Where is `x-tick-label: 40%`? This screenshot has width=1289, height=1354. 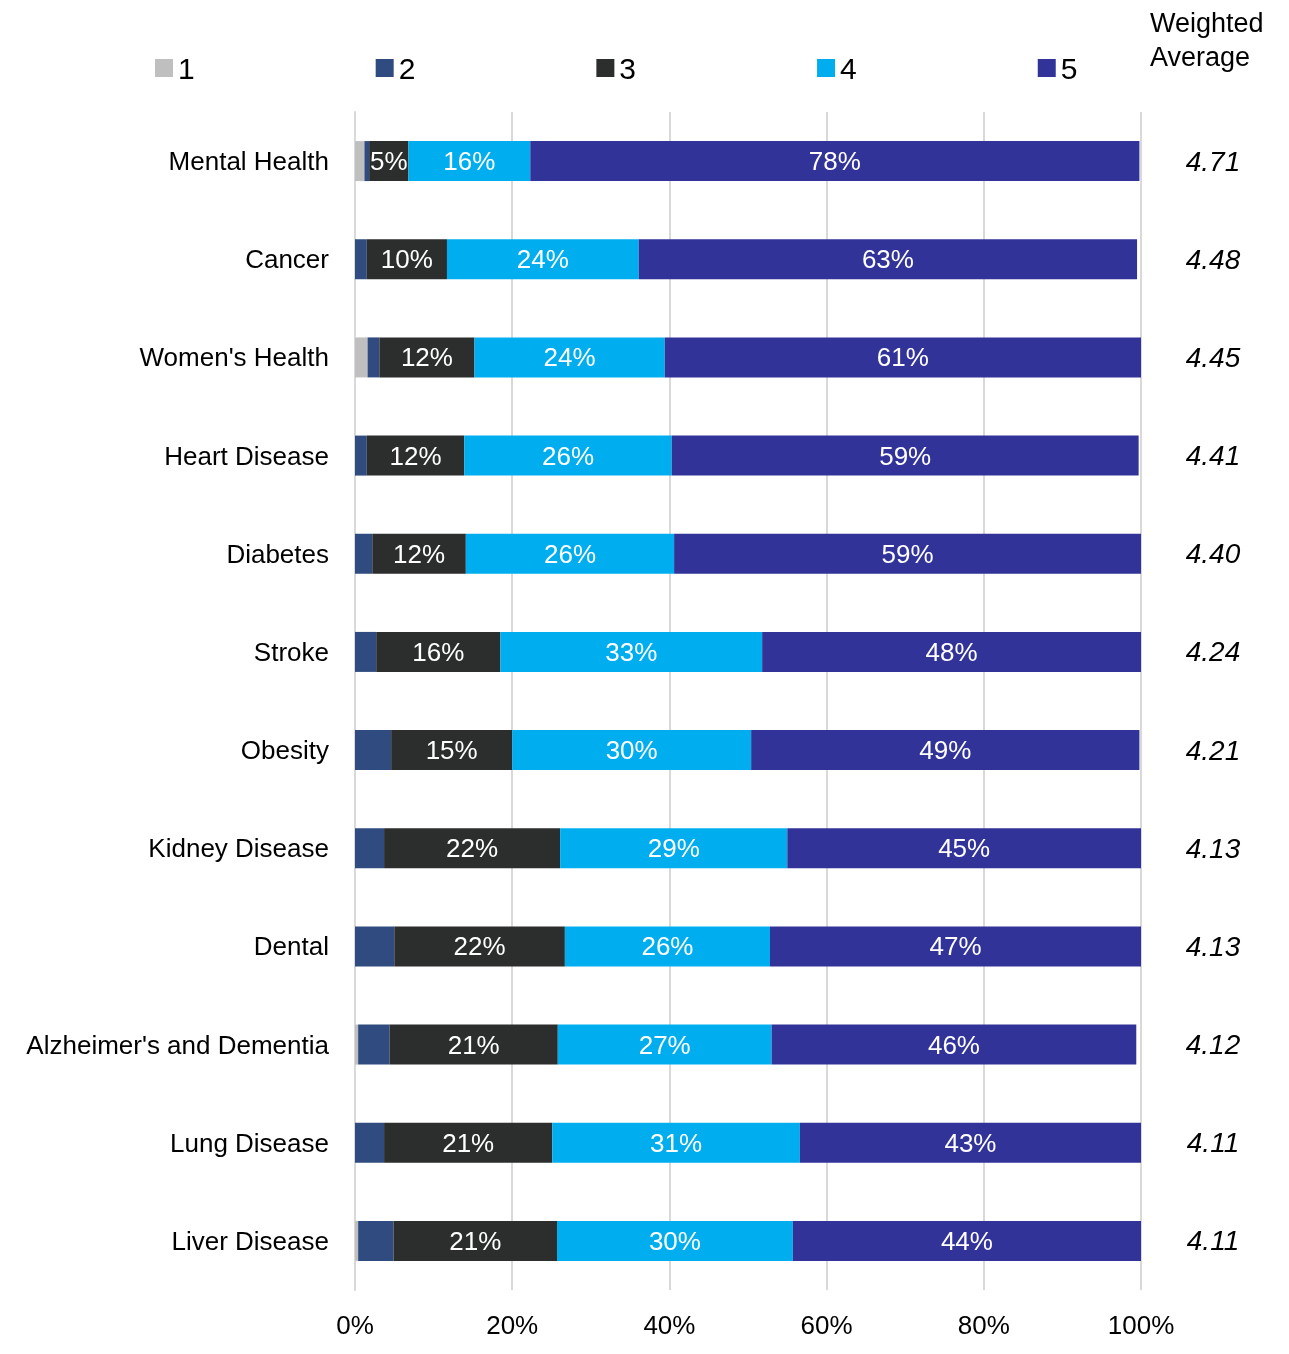 x-tick-label: 40% is located at coordinates (669, 1325).